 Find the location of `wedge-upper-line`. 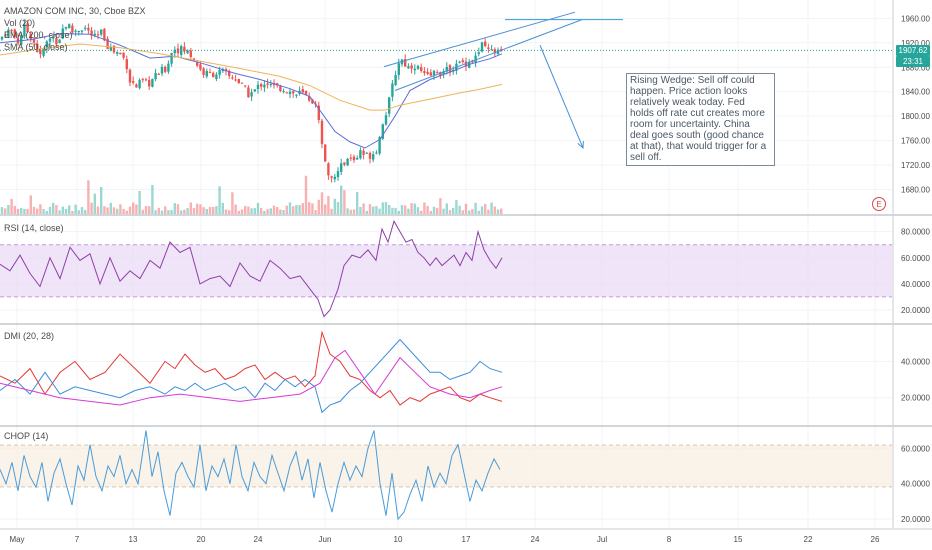

wedge-upper-line is located at coordinates (479, 39).